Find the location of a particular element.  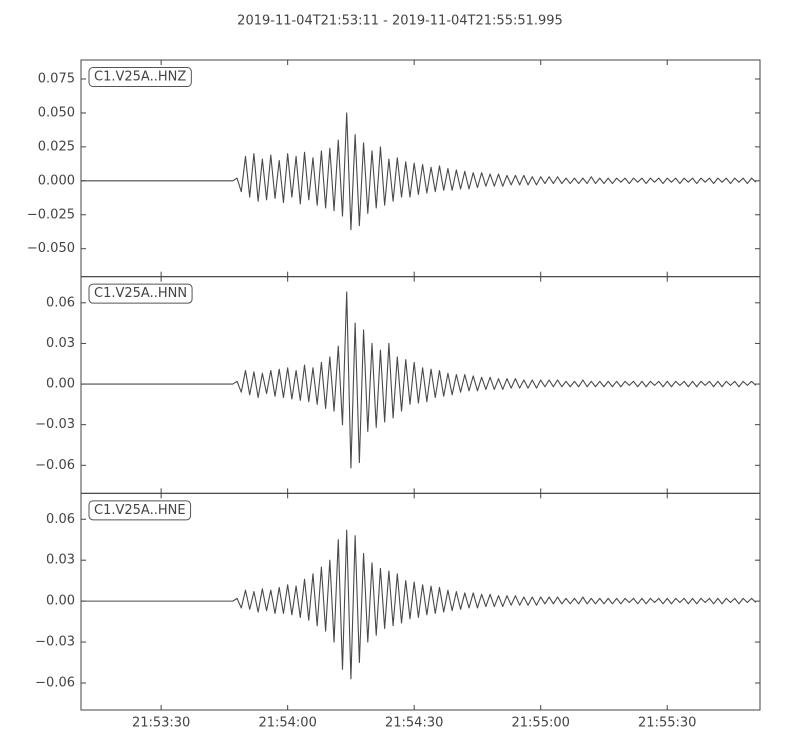

x-tick-label: 21:55:00 is located at coordinates (541, 723).